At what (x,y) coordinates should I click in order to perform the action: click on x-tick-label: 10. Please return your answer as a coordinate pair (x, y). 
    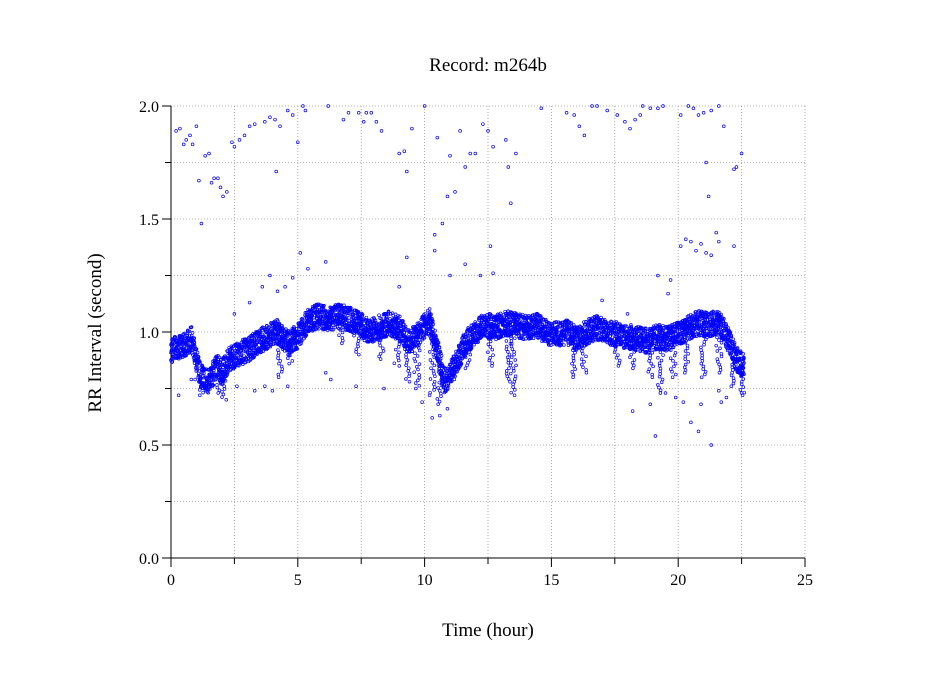
    Looking at the image, I should click on (425, 580).